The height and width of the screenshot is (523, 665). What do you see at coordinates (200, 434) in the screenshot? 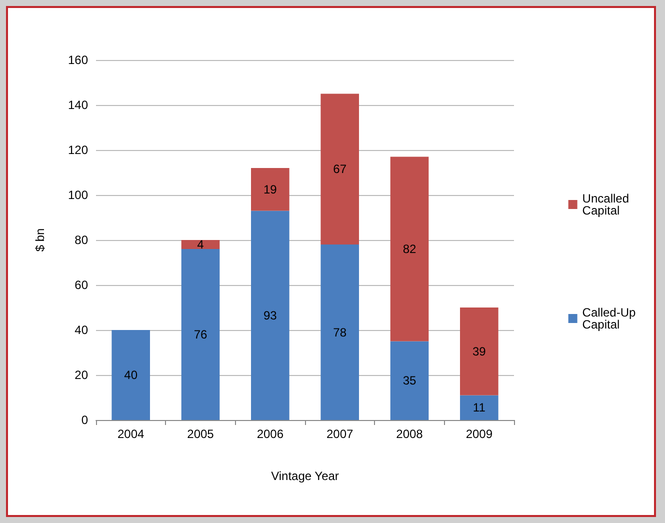
I see `x-tick-label: 2005` at bounding box center [200, 434].